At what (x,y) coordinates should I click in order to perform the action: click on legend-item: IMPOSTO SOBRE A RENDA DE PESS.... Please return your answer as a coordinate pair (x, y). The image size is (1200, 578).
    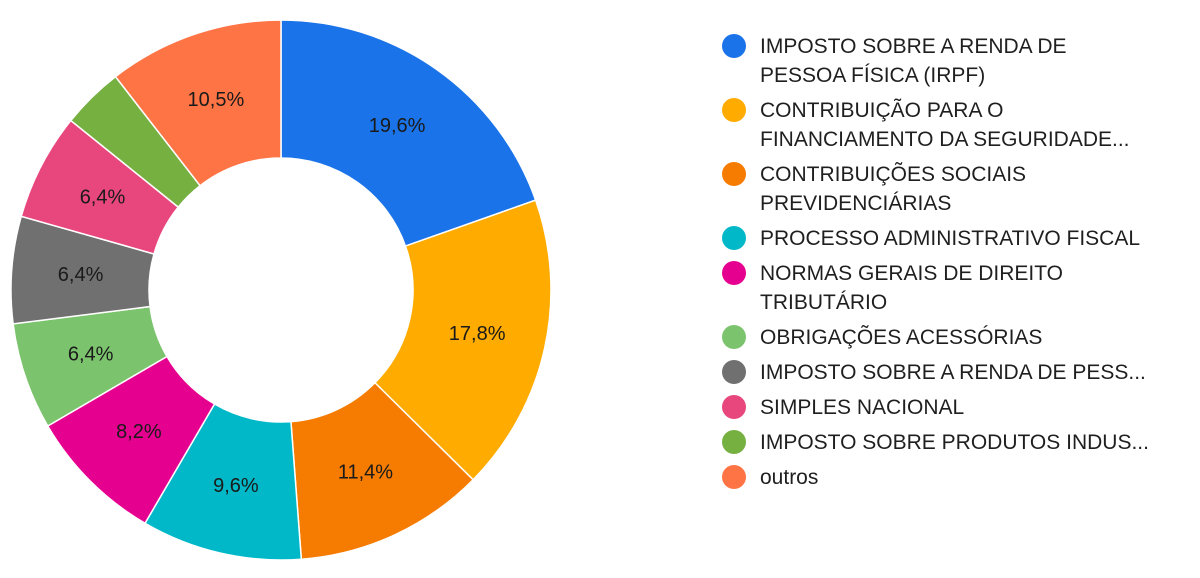
    Looking at the image, I should click on (957, 372).